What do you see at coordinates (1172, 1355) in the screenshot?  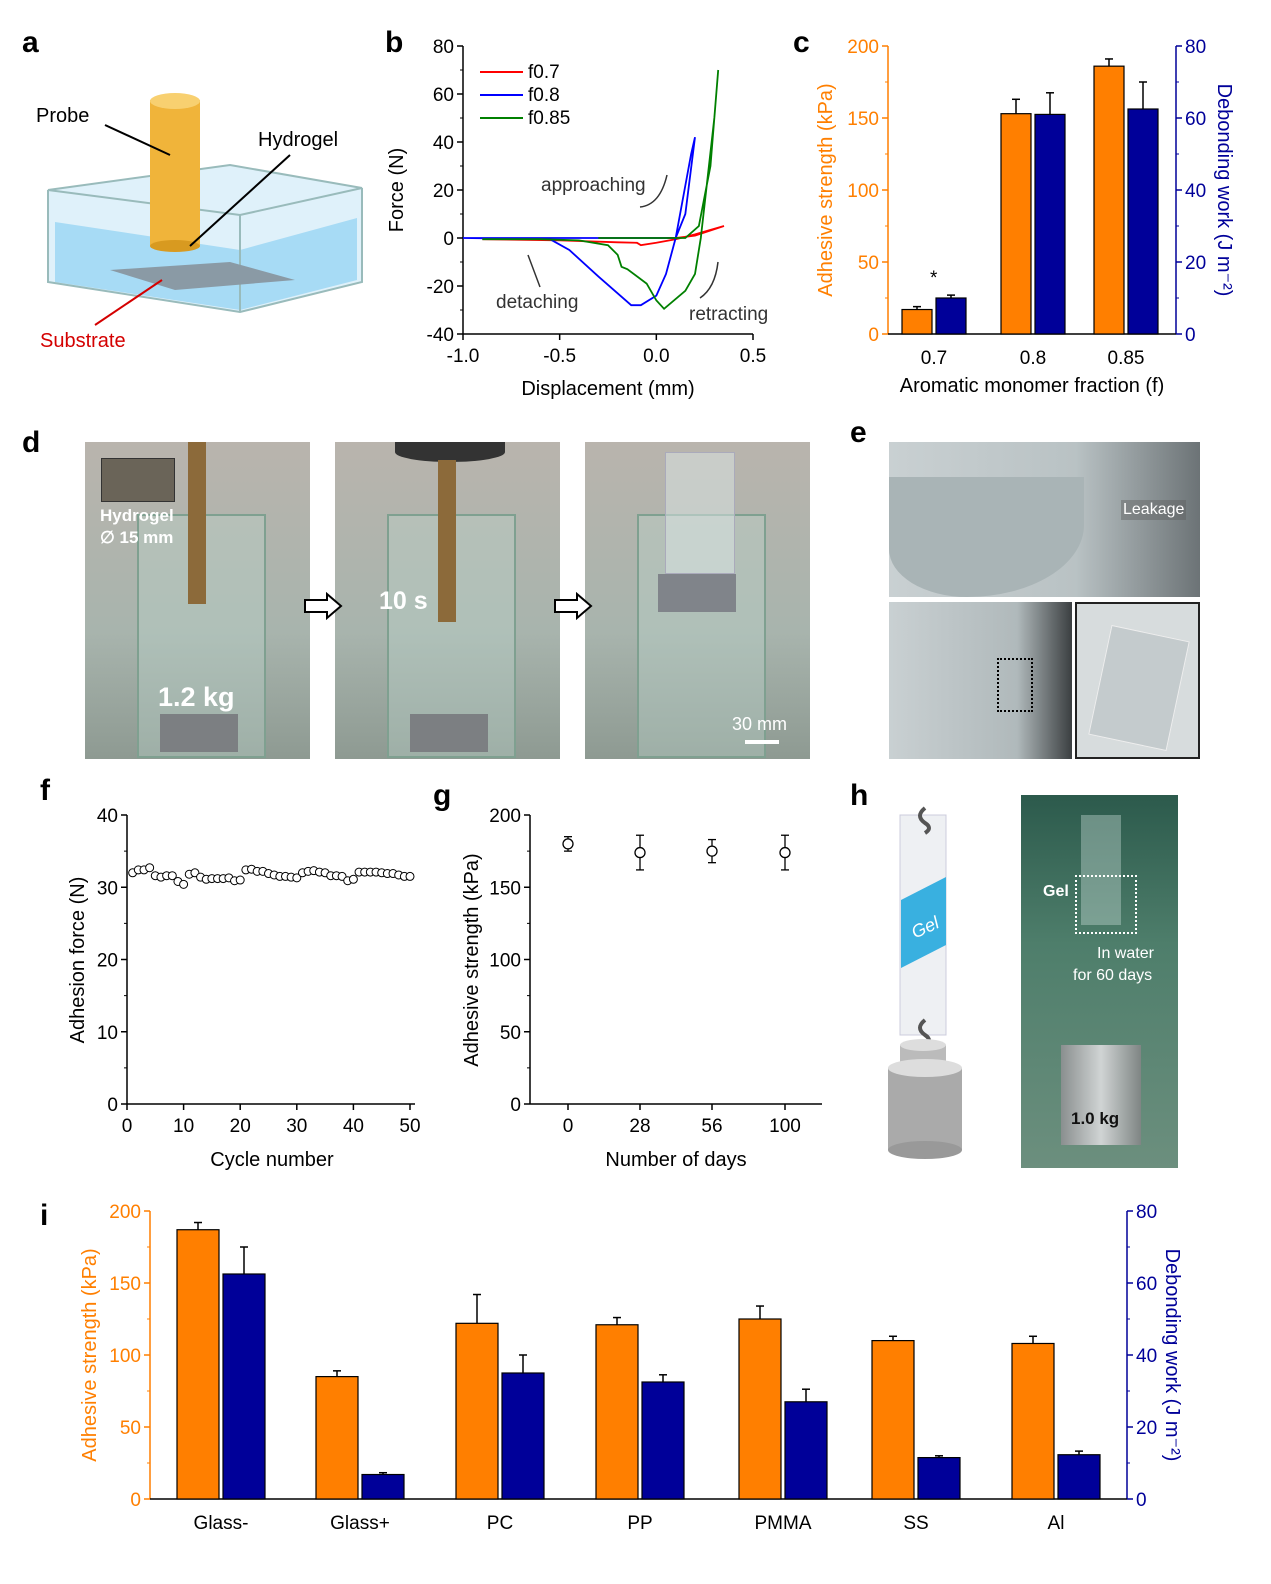 I see `i-y2label: Debonding work (J m⁻²)` at bounding box center [1172, 1355].